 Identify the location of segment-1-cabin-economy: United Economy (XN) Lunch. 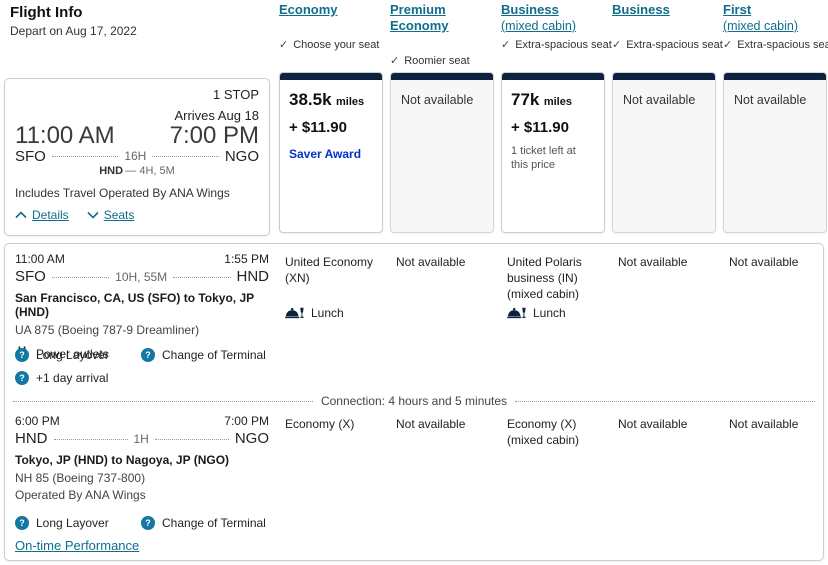
(334, 287).